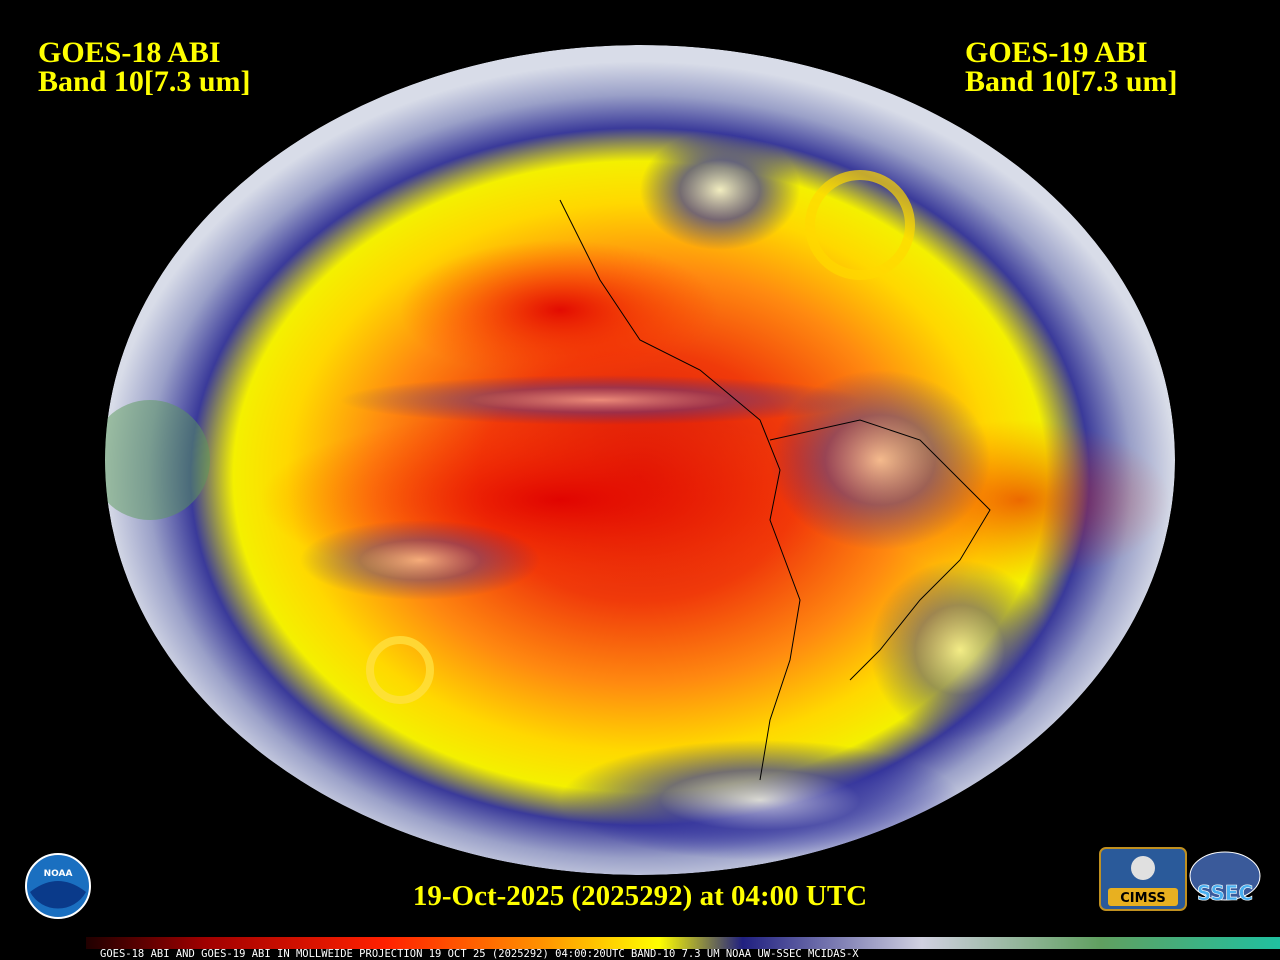 The image size is (1280, 960). What do you see at coordinates (1225, 878) in the screenshot?
I see `ssec-logo: SSEC` at bounding box center [1225, 878].